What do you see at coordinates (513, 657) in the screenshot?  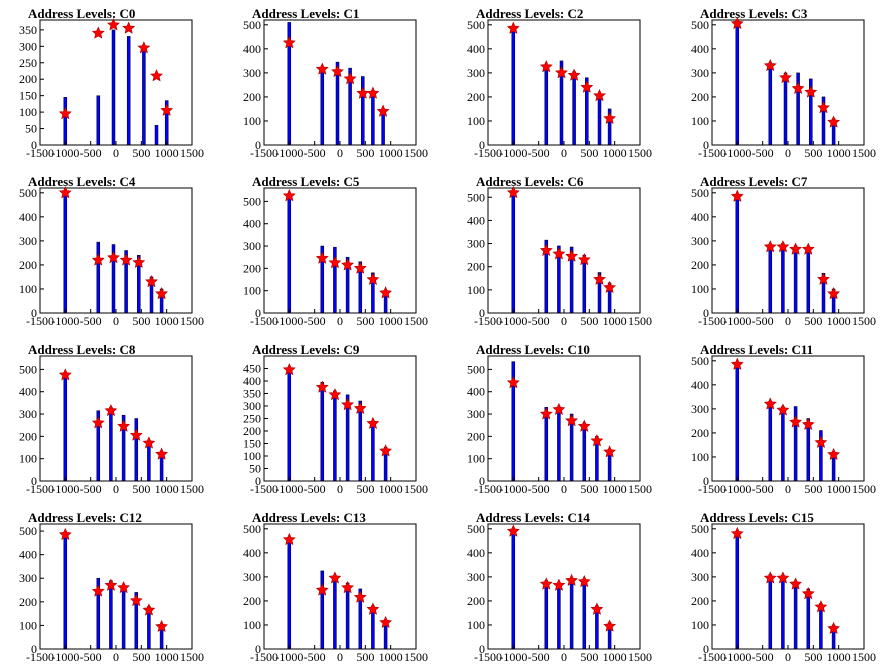 I see `x-tick-label: -1000` at bounding box center [513, 657].